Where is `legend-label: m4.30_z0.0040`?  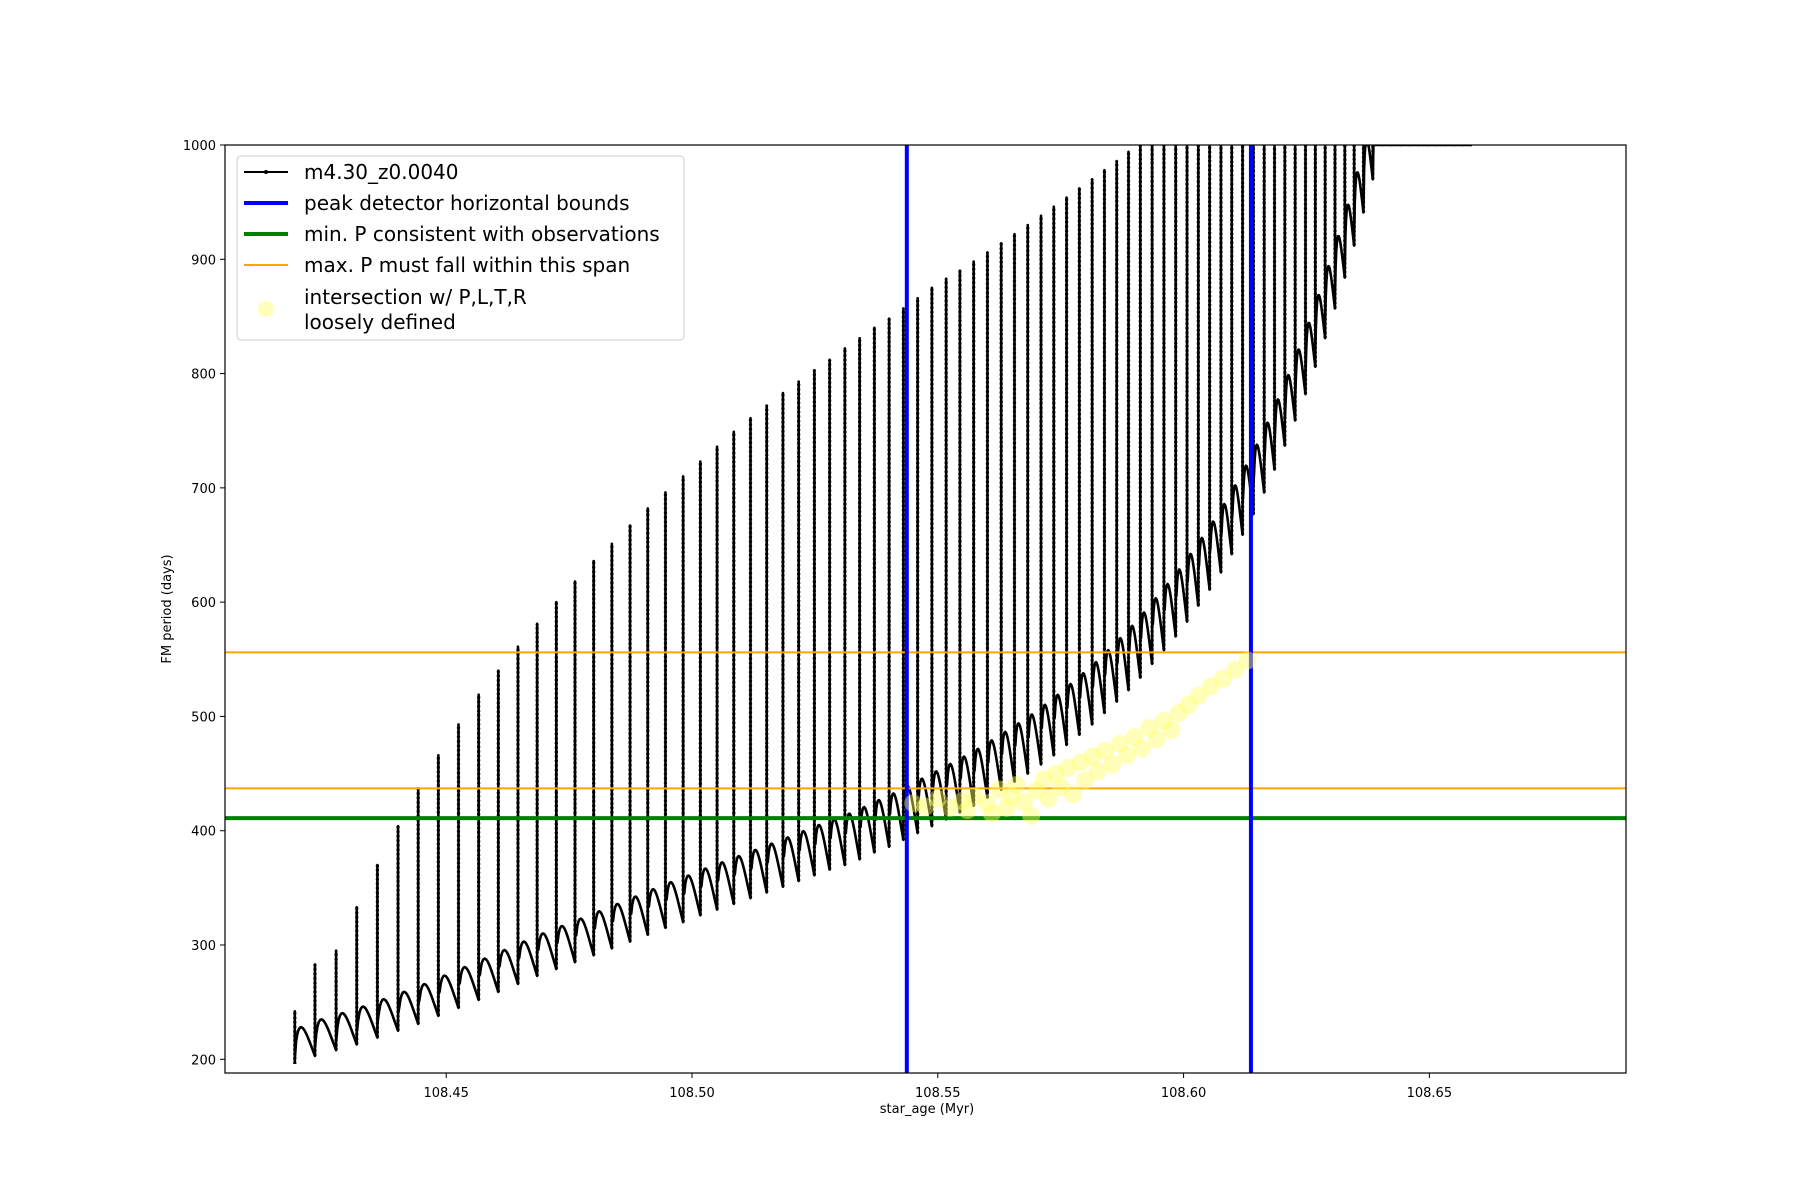 legend-label: m4.30_z0.0040 is located at coordinates (381, 172).